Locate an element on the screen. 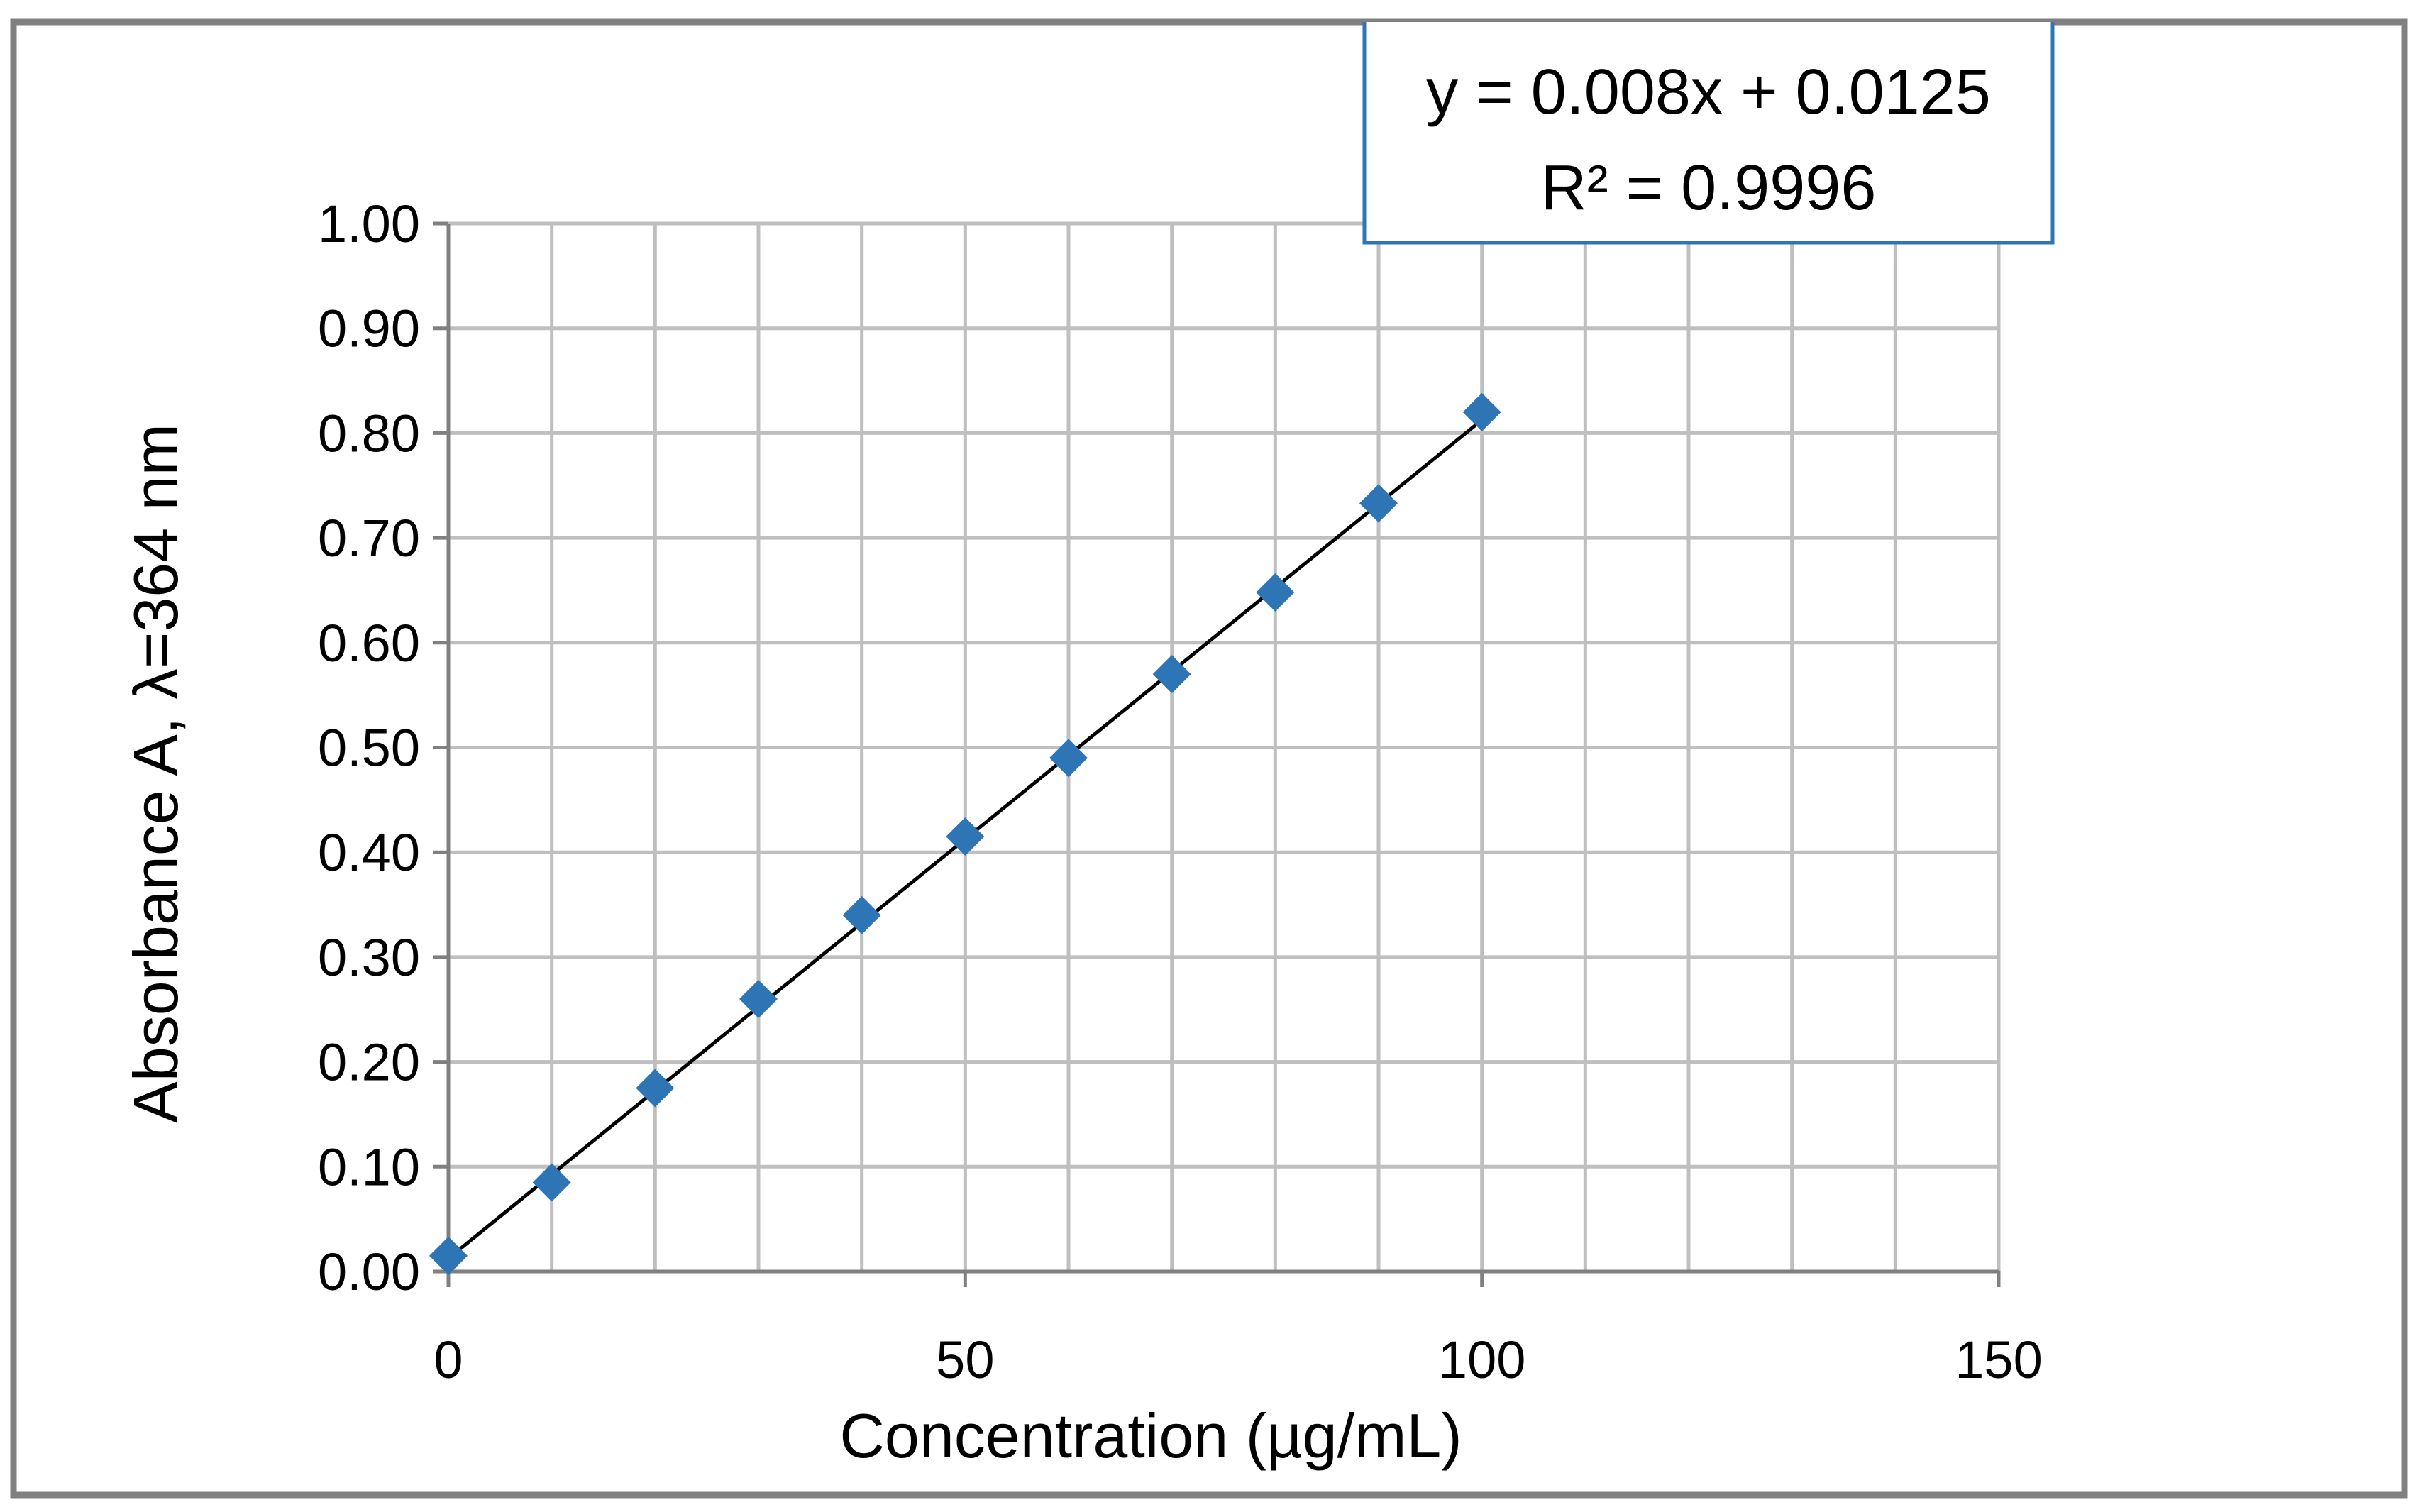  equation-box-border is located at coordinates (1708, 133).